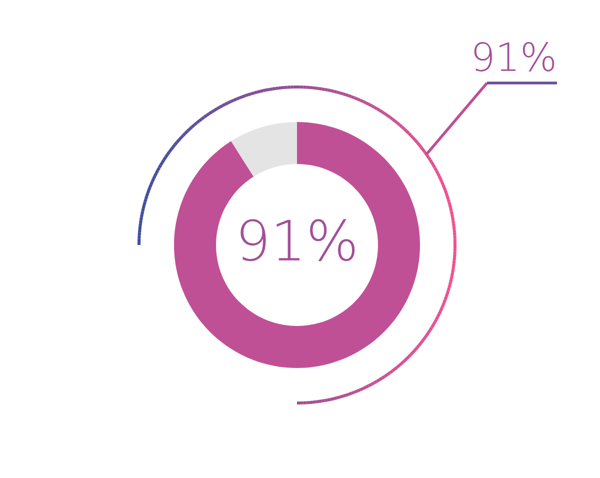 The image size is (600, 478). Describe the element at coordinates (297, 240) in the screenshot. I see `data-label: 91%` at that location.